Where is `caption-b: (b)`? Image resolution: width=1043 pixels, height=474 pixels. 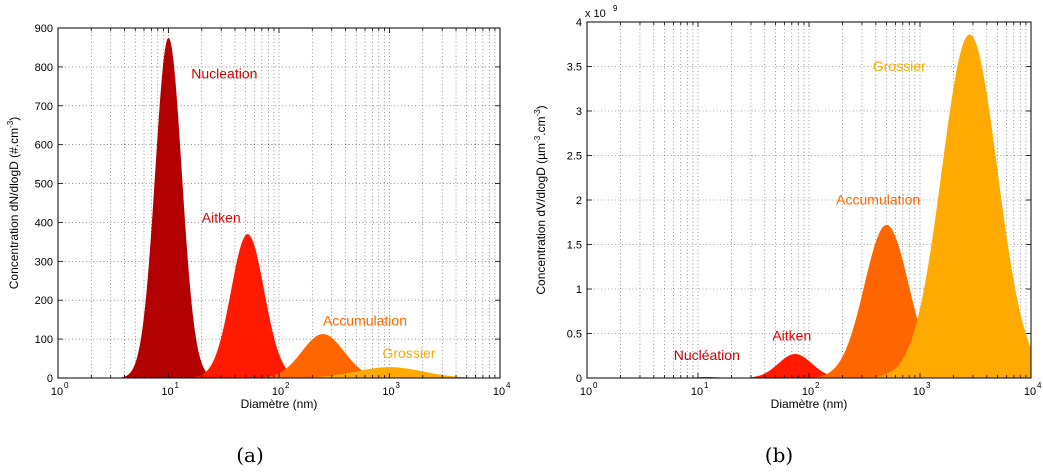 caption-b: (b) is located at coordinates (779, 455).